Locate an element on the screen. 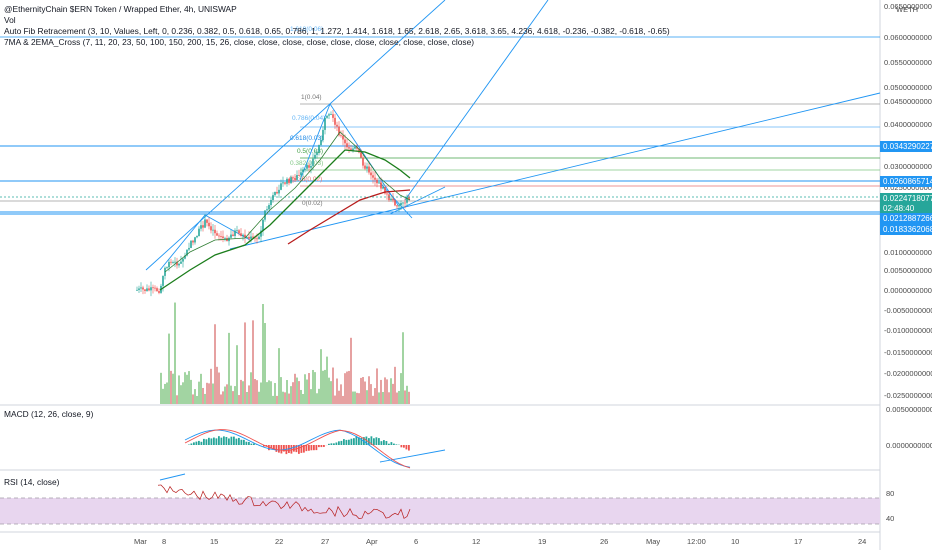 The image size is (932, 550). trendline-steep is located at coordinates (476, 100).